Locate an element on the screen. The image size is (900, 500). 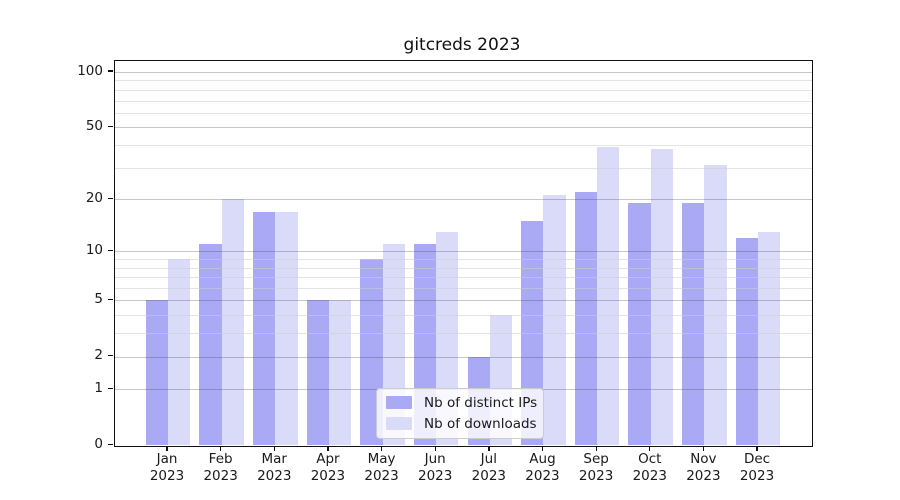
x-tick-label-month: Jul is located at coordinates (488, 459).